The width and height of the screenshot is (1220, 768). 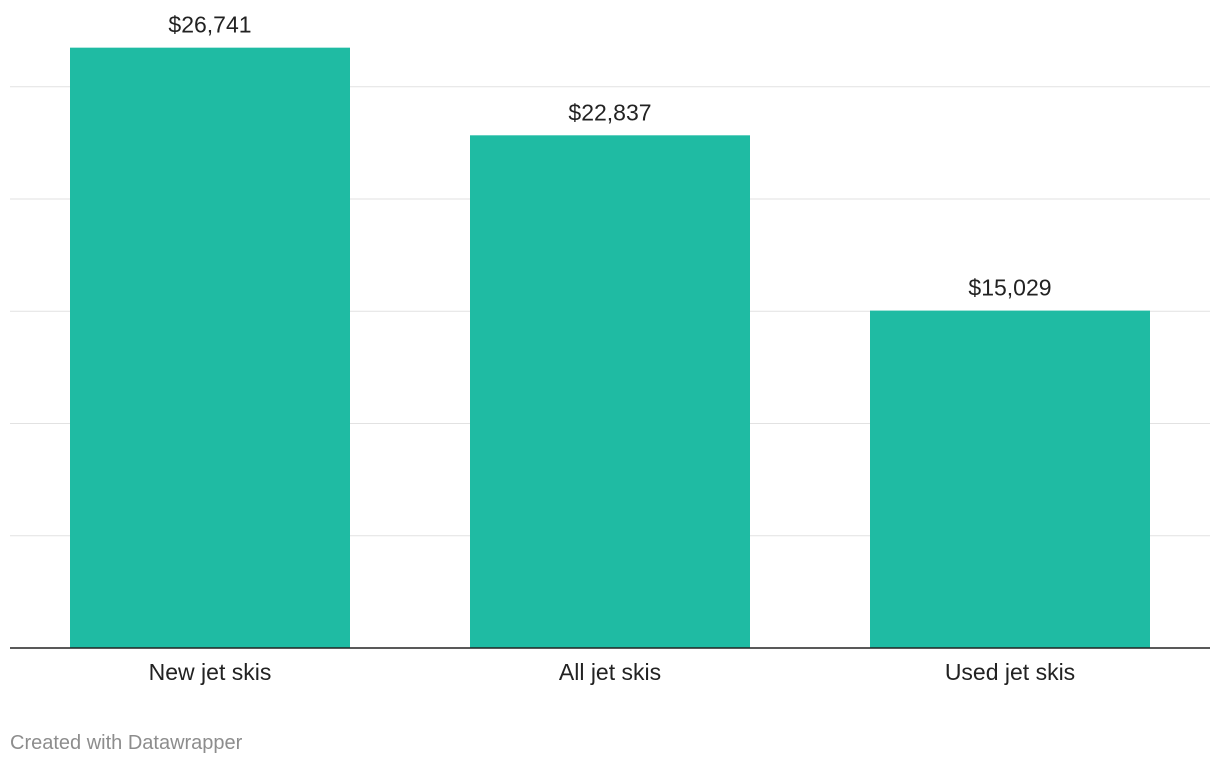 What do you see at coordinates (609, 112) in the screenshot?
I see `value-label-1: $22,837` at bounding box center [609, 112].